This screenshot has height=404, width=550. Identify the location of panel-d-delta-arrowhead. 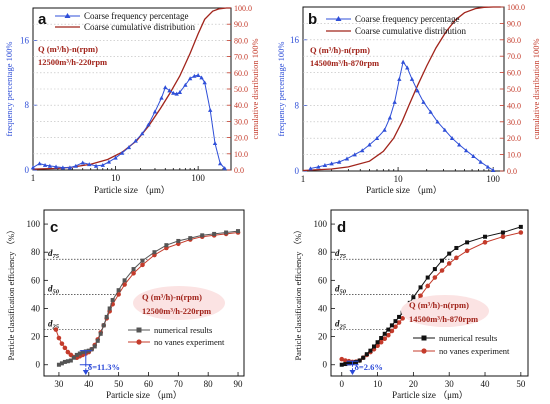
(352, 372).